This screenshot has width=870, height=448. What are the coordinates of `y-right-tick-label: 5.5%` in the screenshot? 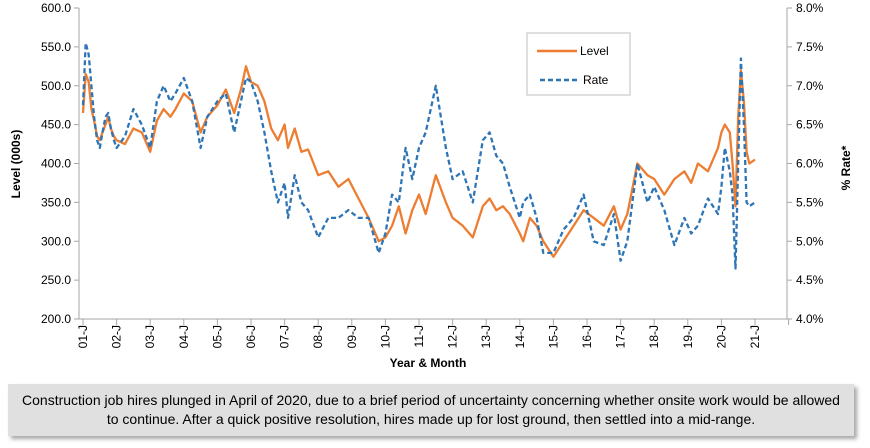 It's located at (810, 202).